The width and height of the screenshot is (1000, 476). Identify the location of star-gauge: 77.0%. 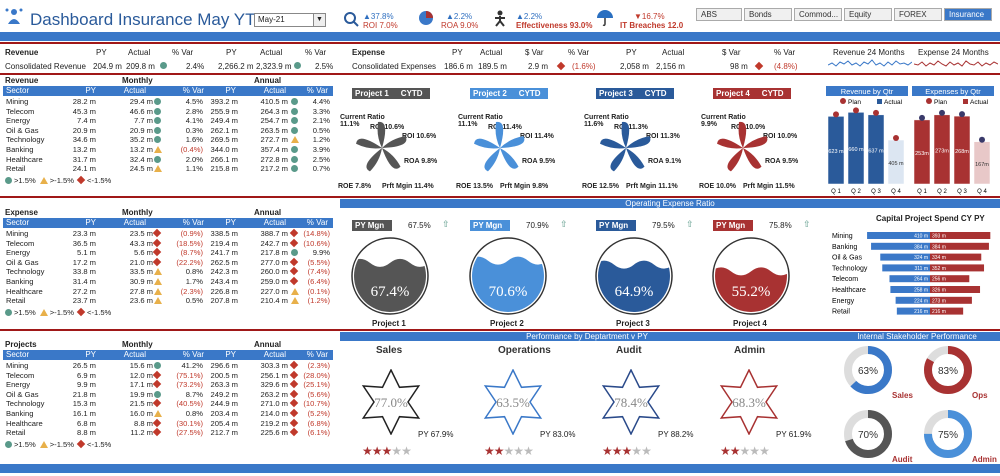
(391, 402).